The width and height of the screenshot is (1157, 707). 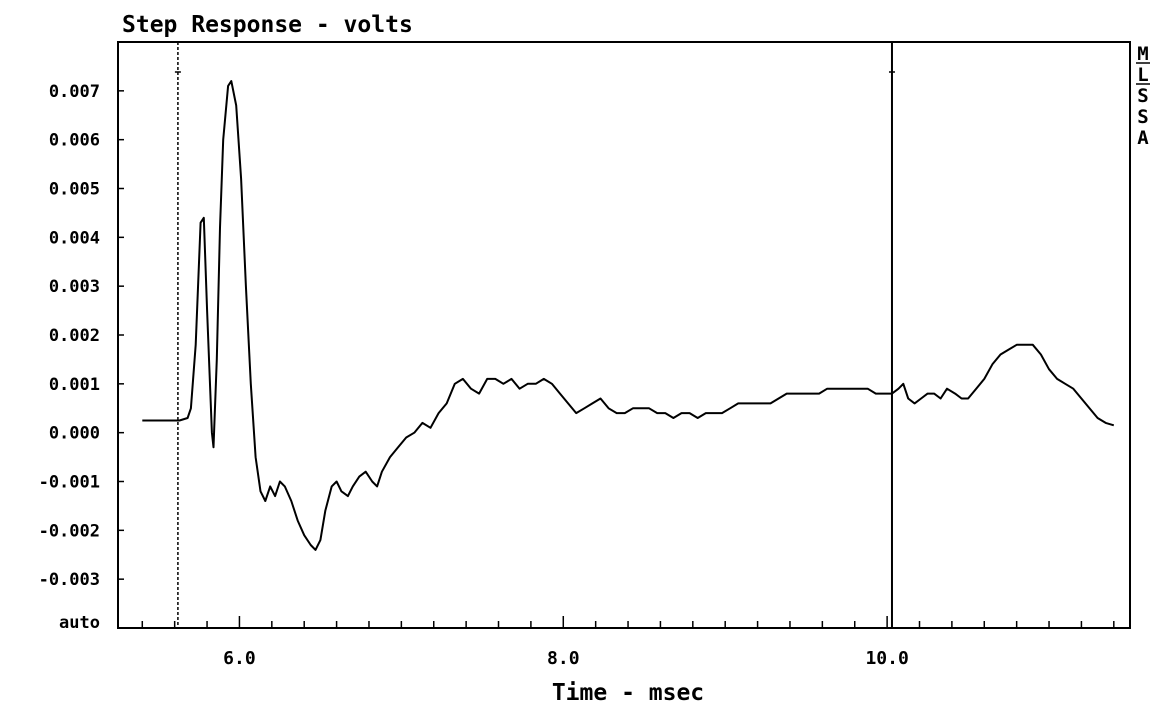 What do you see at coordinates (267, 25) in the screenshot?
I see `chart-title: Step Response - volts` at bounding box center [267, 25].